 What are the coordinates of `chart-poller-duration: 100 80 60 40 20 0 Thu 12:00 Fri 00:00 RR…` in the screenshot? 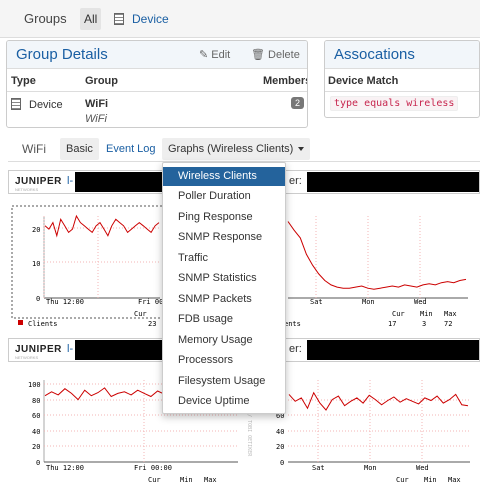 It's located at (144, 430).